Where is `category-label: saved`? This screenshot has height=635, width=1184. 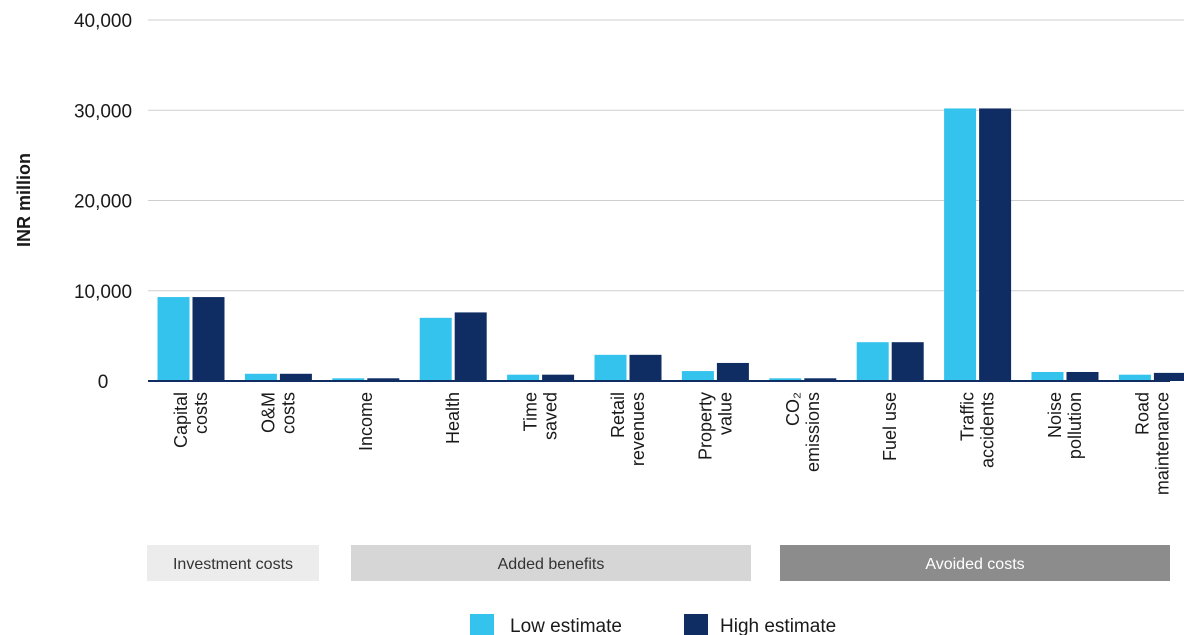 category-label: saved is located at coordinates (551, 416).